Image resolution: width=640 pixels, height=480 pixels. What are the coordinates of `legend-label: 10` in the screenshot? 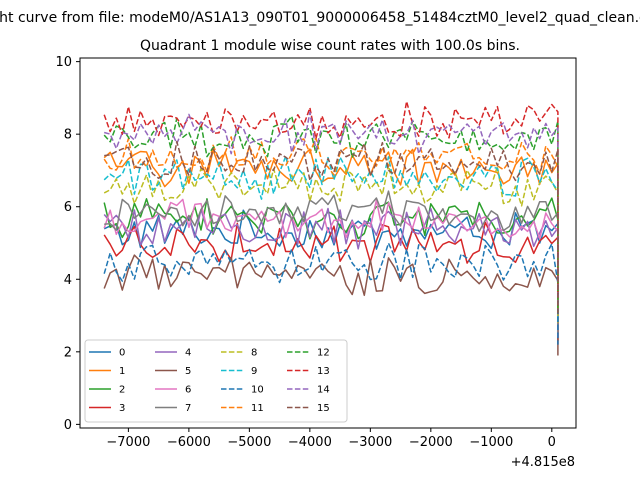 It's located at (257, 390).